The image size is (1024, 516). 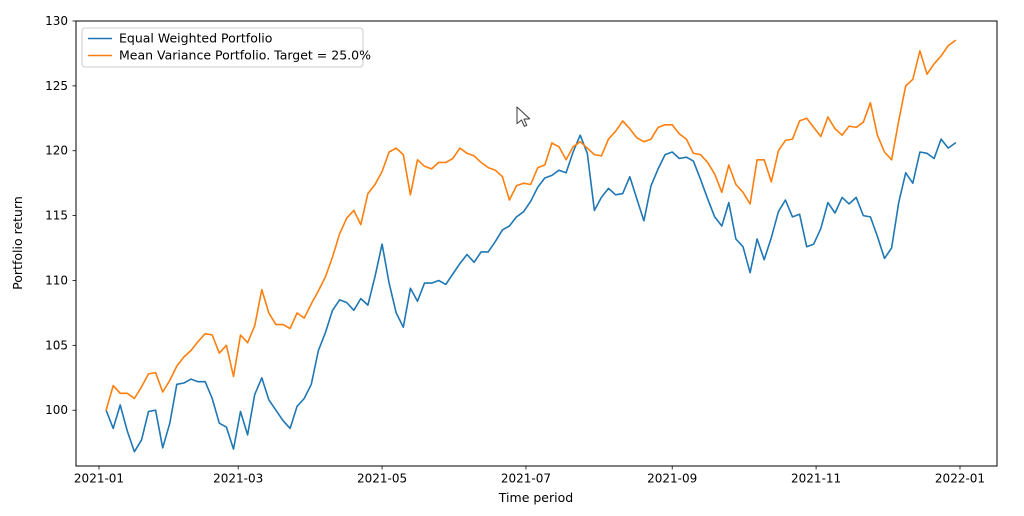 What do you see at coordinates (195, 38) in the screenshot?
I see `legend-label-equal-weighted: Equal Weighted Portfolio` at bounding box center [195, 38].